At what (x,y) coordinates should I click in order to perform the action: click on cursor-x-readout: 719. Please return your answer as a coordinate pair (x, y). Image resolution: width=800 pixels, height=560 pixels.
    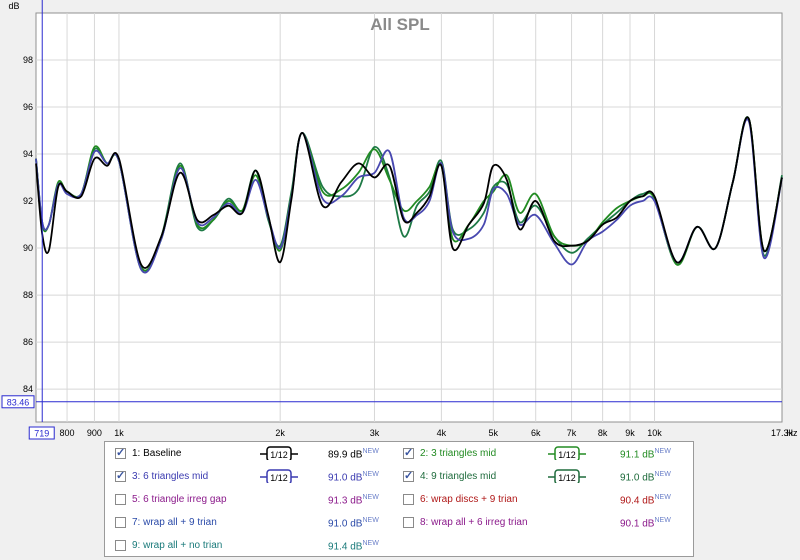
    Looking at the image, I should click on (41, 434).